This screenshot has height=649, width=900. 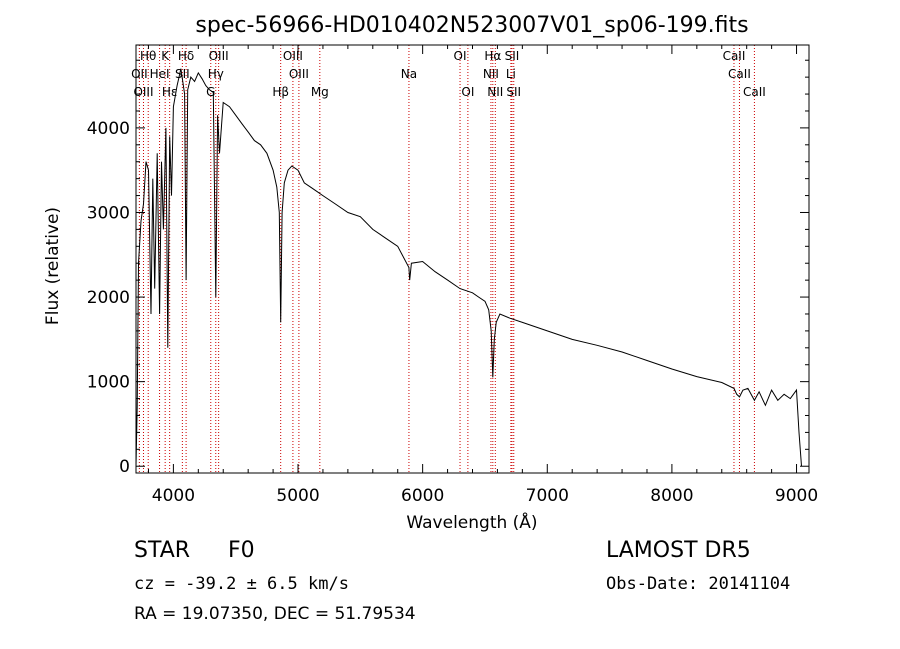 What do you see at coordinates (162, 550) in the screenshot?
I see `object-type: STAR` at bounding box center [162, 550].